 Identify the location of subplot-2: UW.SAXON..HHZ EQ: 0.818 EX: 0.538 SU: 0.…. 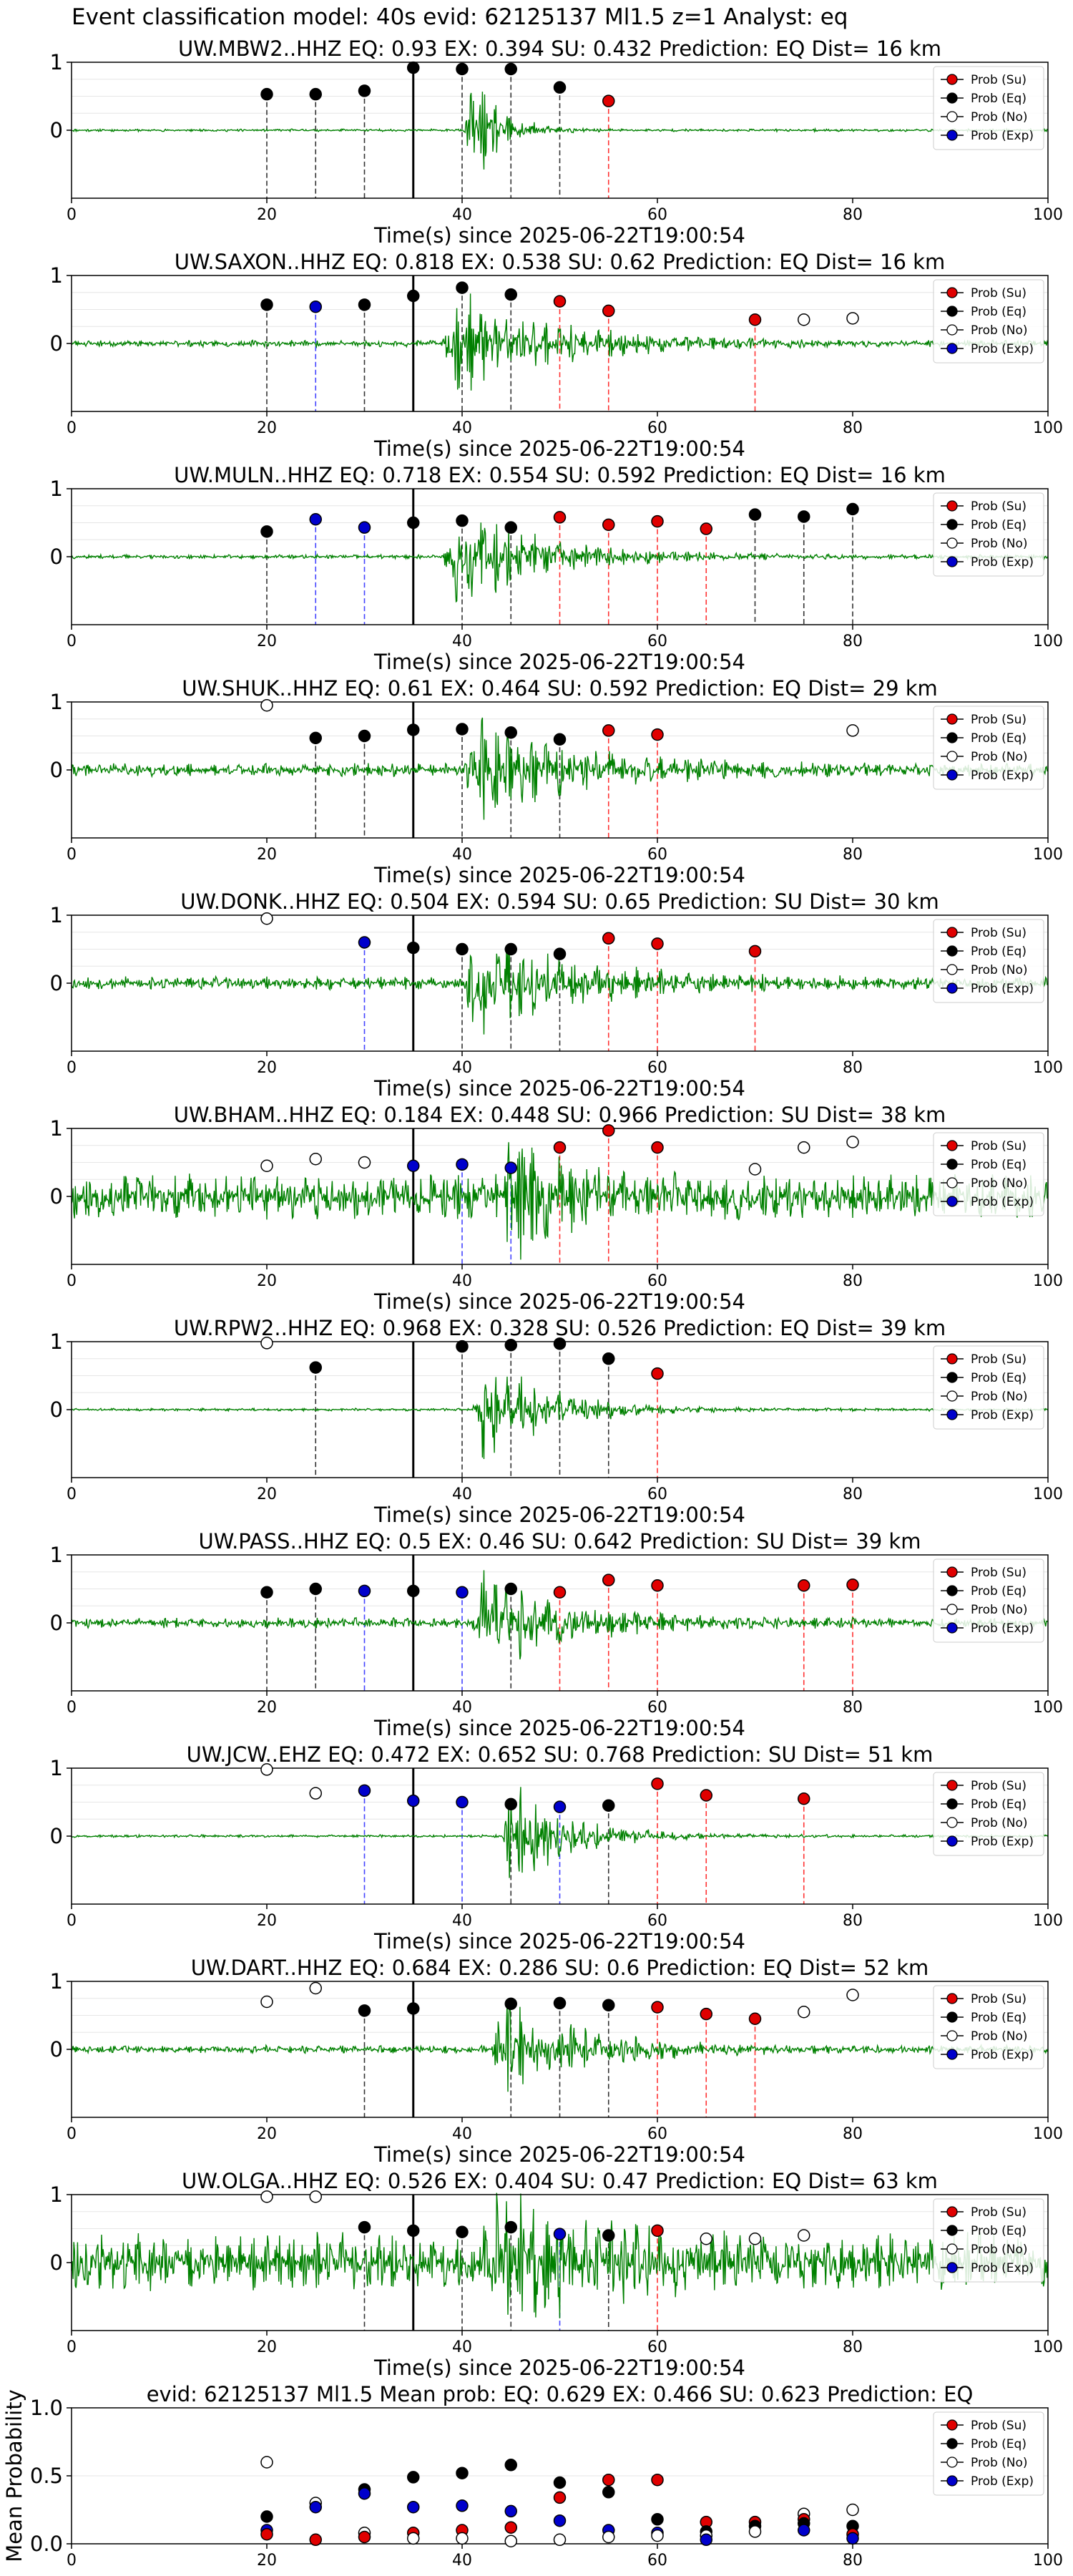
(556, 355).